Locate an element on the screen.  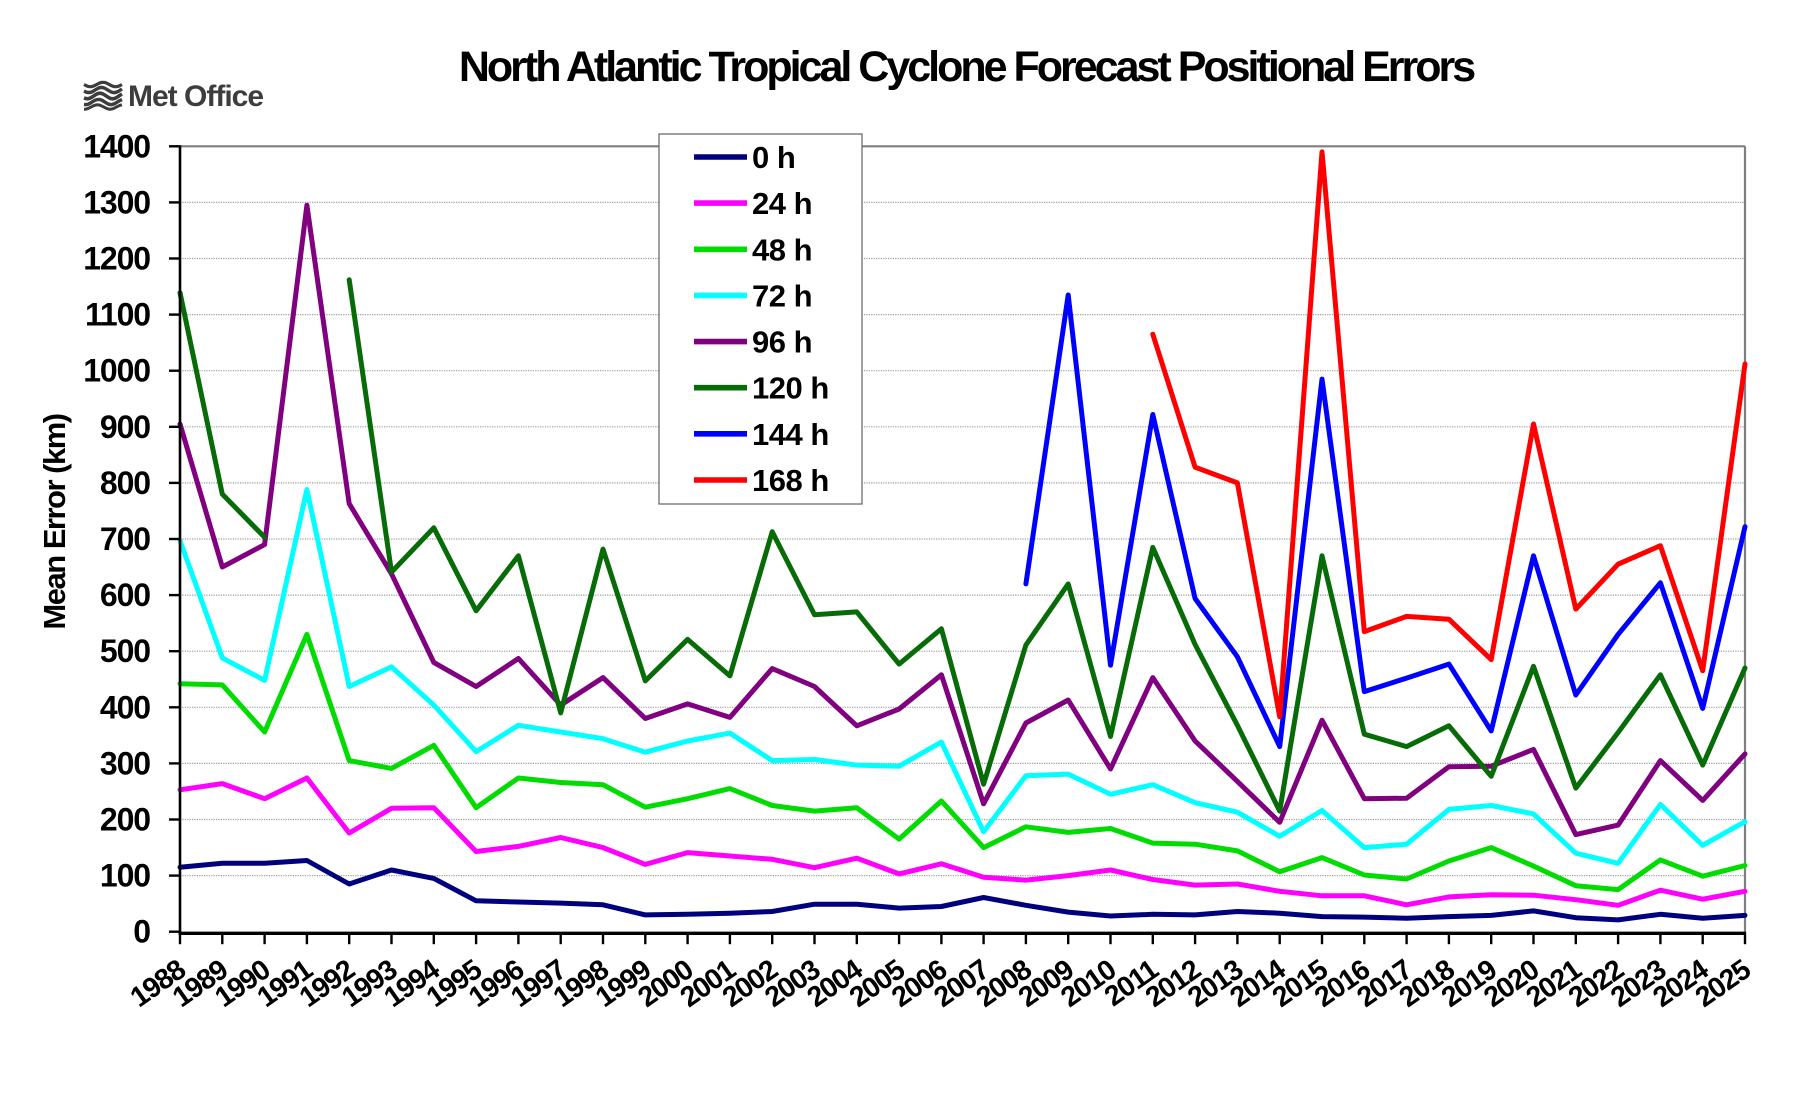
svg-text: 1400 is located at coordinates (116, 146).